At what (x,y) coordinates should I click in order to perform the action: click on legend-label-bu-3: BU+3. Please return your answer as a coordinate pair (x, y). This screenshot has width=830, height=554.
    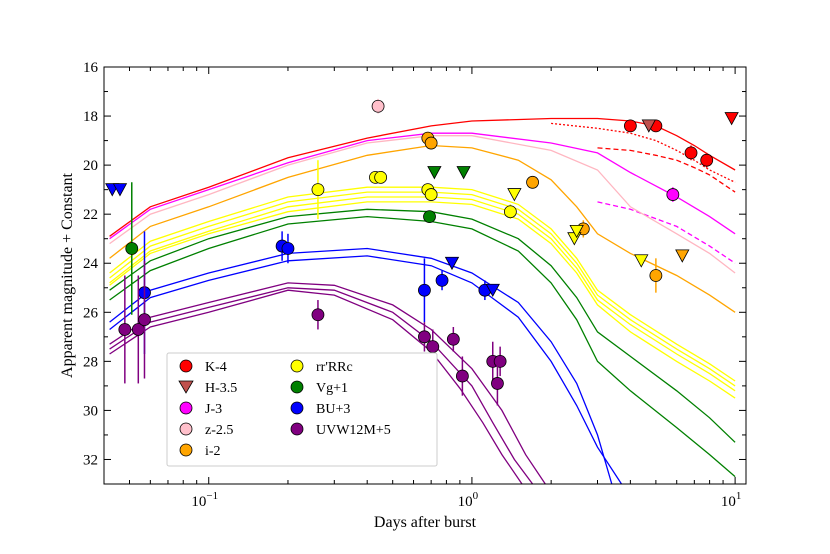
    Looking at the image, I should click on (333, 409).